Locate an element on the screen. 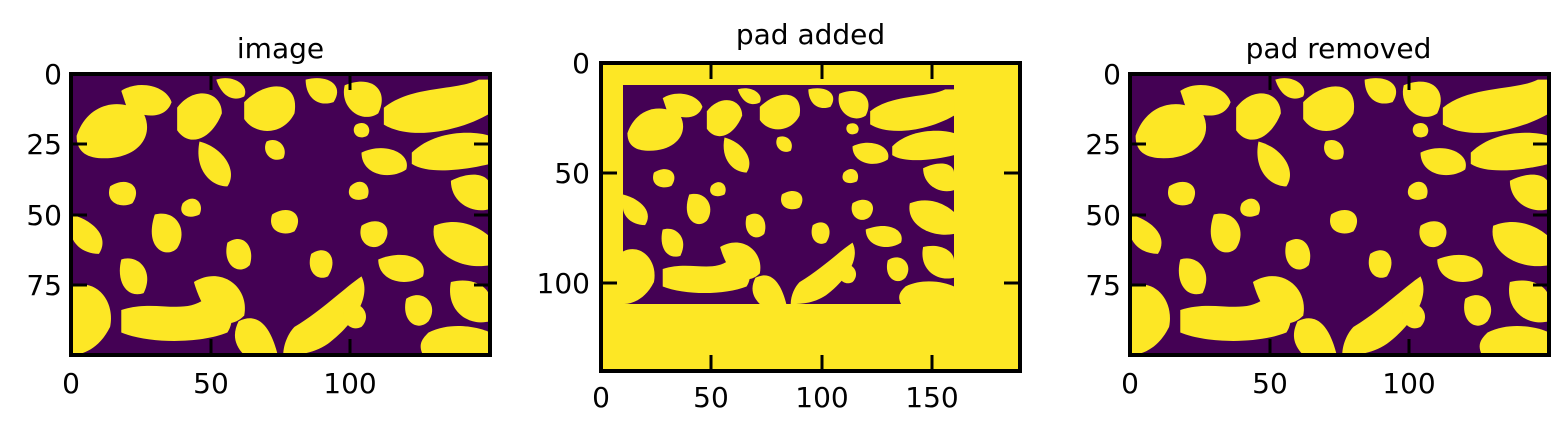  x-tick-label: 150 is located at coordinates (931, 397).